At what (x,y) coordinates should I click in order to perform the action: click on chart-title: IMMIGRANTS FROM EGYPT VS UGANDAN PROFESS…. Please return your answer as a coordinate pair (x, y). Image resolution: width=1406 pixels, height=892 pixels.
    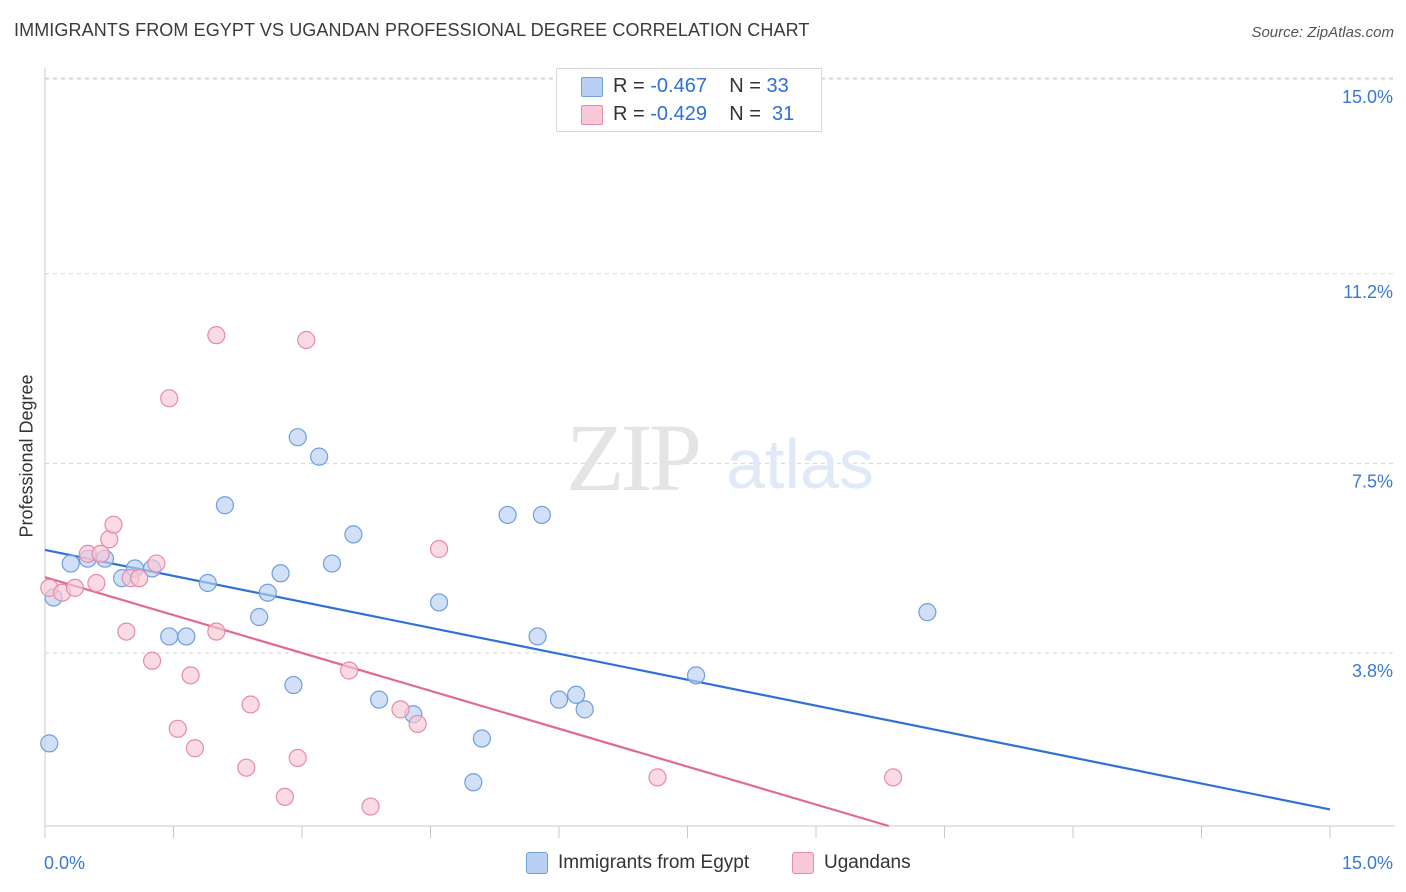
    Looking at the image, I should click on (412, 30).